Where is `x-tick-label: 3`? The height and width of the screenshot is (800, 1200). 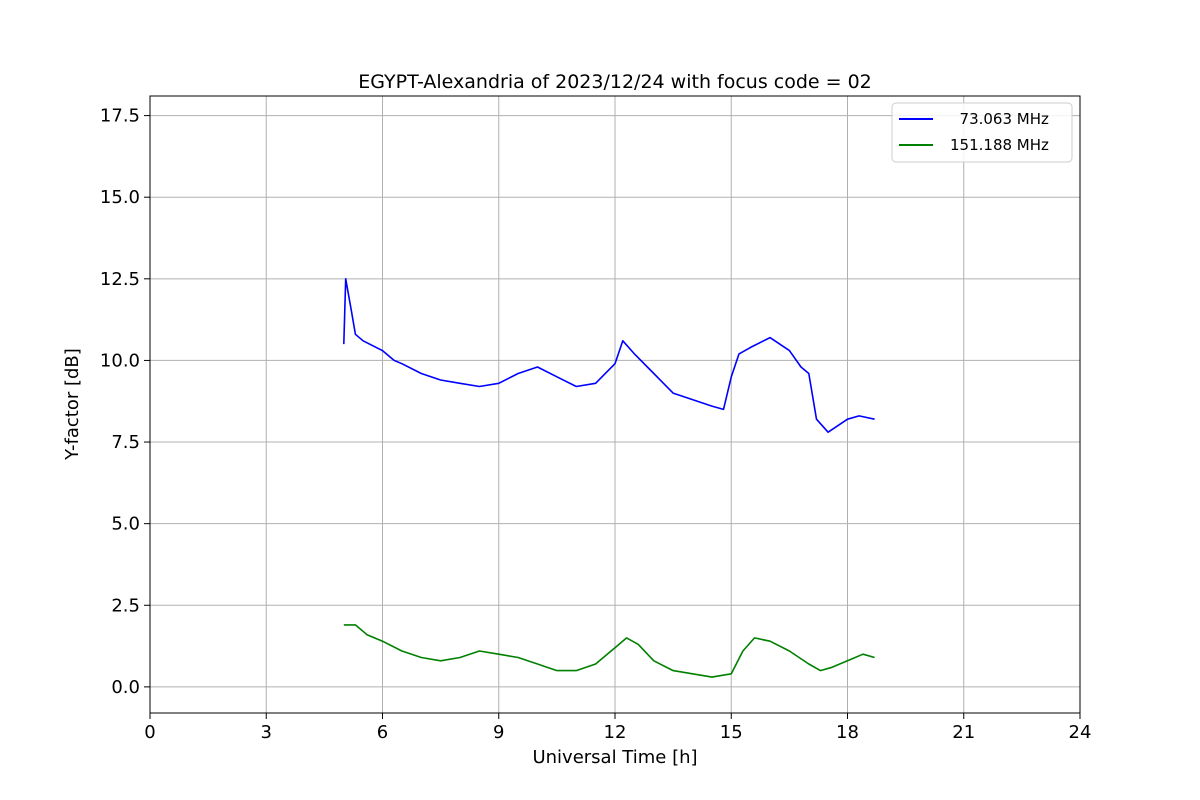
x-tick-label: 3 is located at coordinates (266, 732).